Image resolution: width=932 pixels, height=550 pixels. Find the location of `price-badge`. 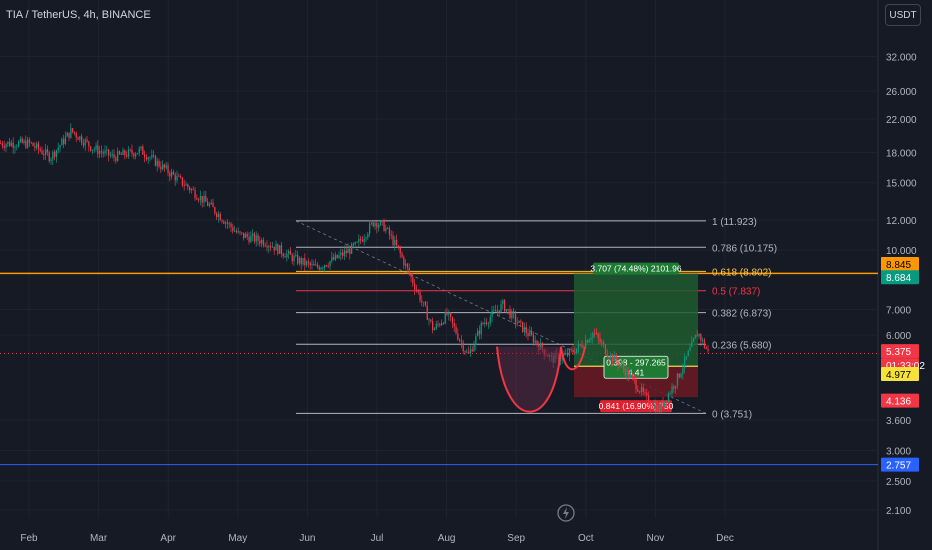

price-badge is located at coordinates (900, 277).